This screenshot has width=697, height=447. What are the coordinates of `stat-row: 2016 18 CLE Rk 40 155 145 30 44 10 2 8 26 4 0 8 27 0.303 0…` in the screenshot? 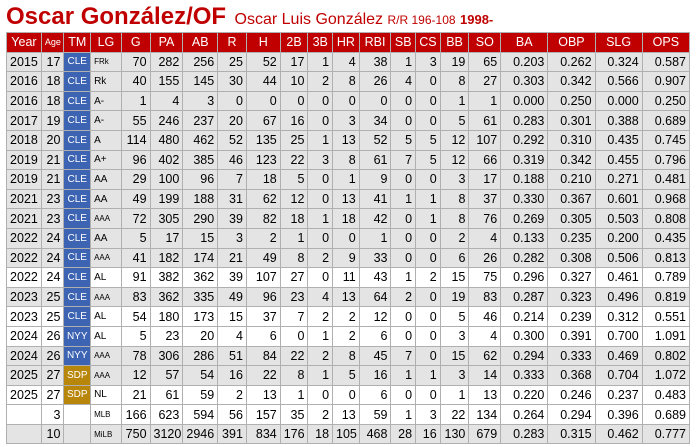 It's located at (348, 81).